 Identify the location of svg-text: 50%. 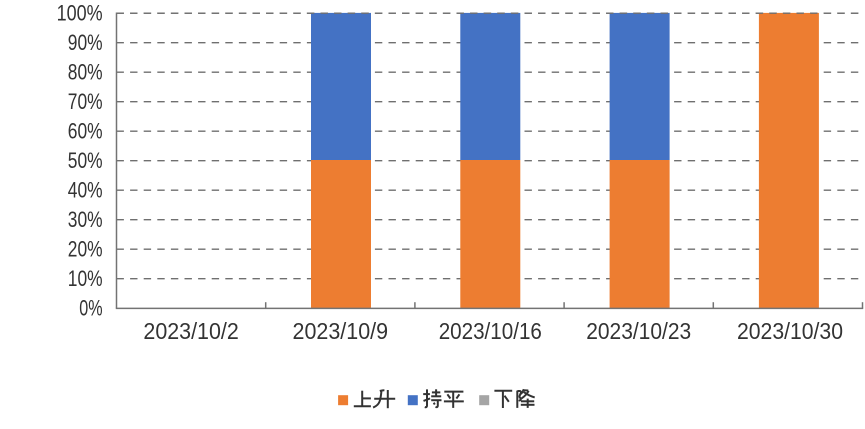
(85, 160).